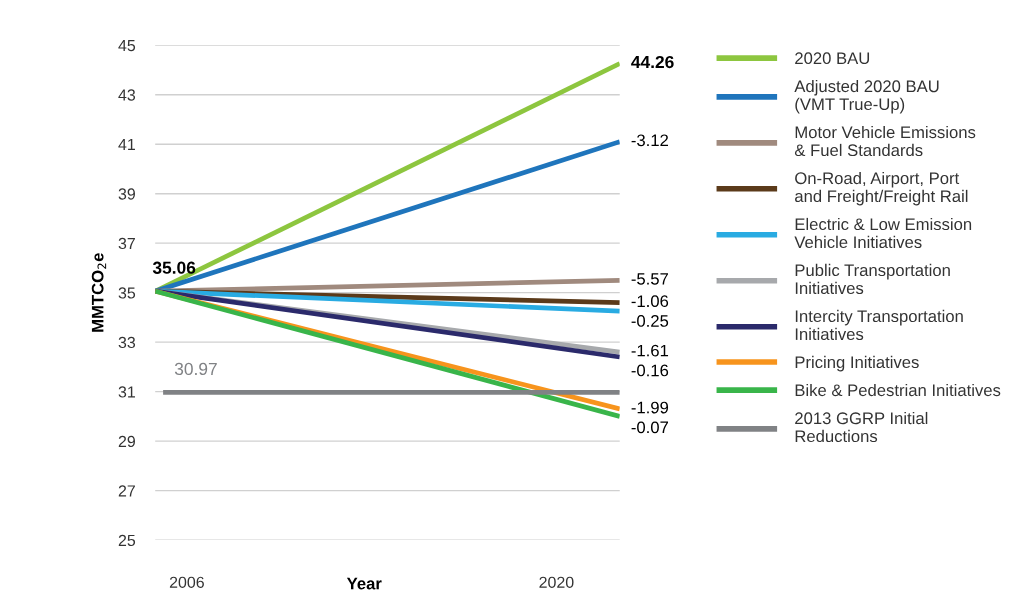 Image resolution: width=1021 pixels, height=611 pixels. What do you see at coordinates (650, 370) in the screenshot?
I see `text: -0.16` at bounding box center [650, 370].